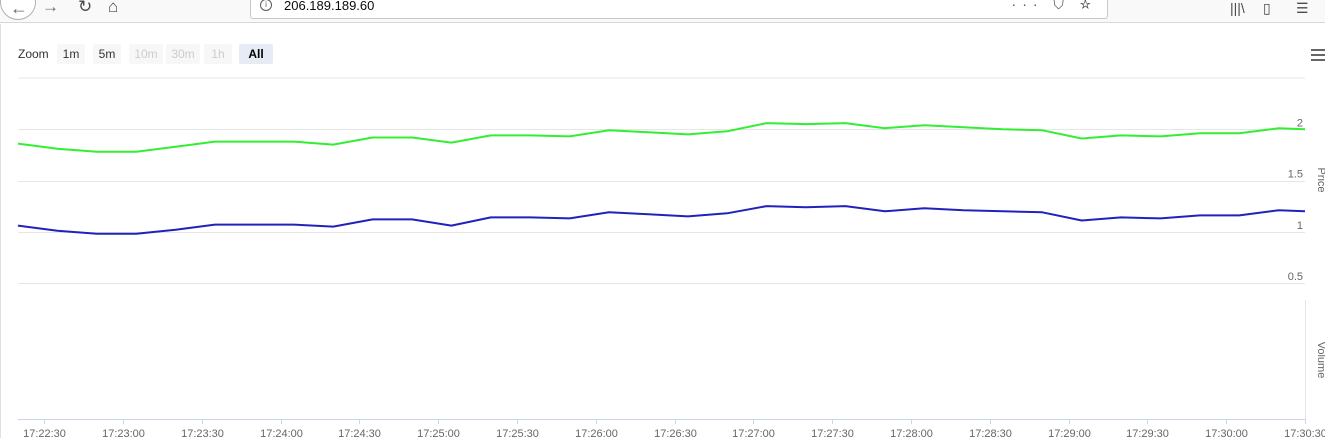 The image size is (1325, 438). I want to click on forward-arrow-icon: →, so click(50, 8).